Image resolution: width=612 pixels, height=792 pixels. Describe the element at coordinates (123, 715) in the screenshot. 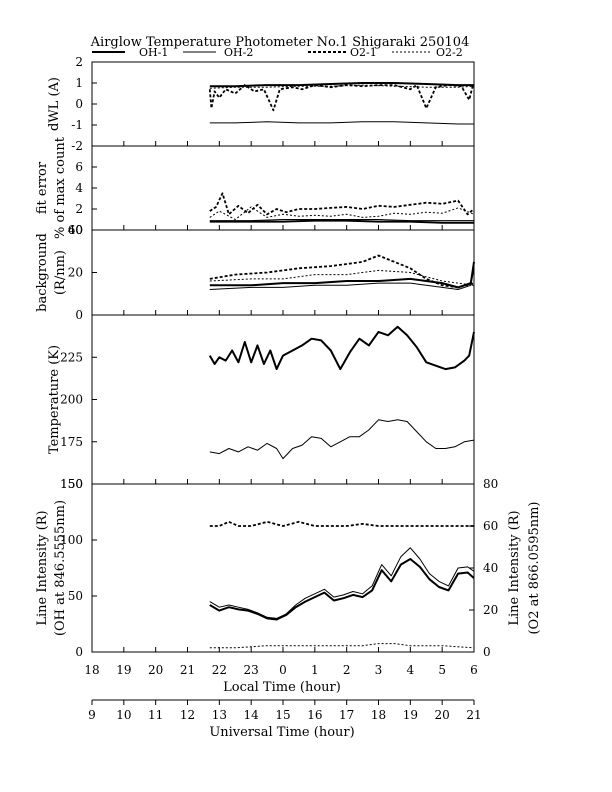

I see `x-ut-tick-label-10: 10` at that location.